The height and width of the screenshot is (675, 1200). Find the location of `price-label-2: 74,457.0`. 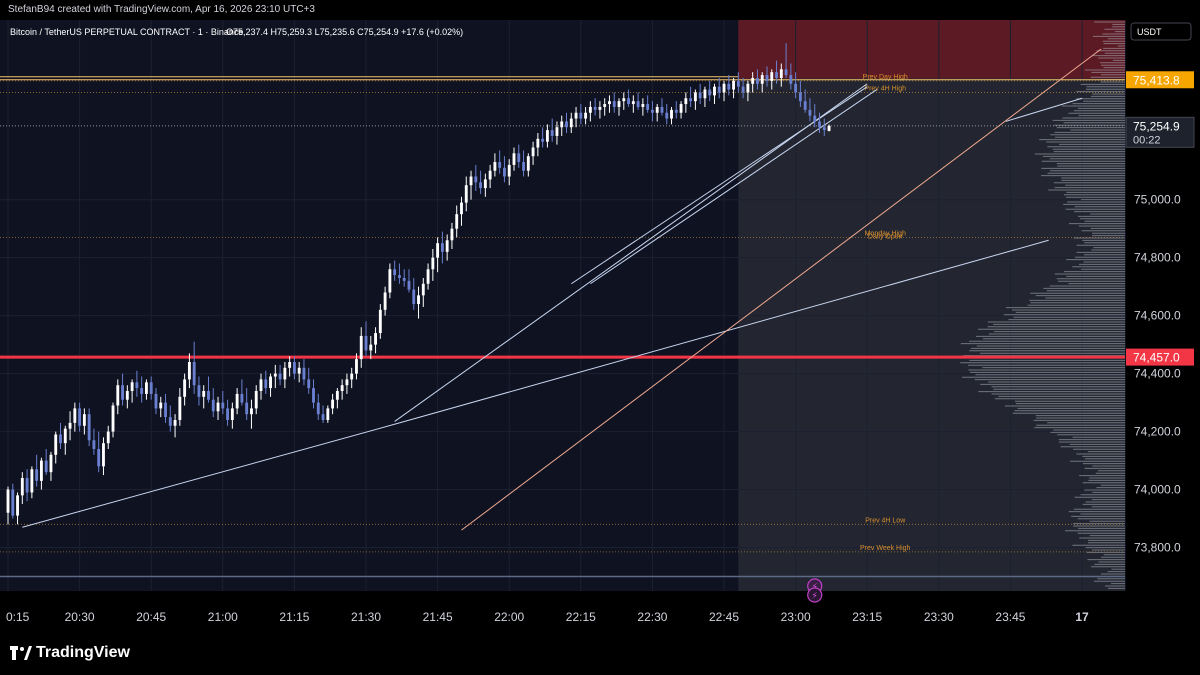

price-label-2: 74,457.0 is located at coordinates (1156, 358).